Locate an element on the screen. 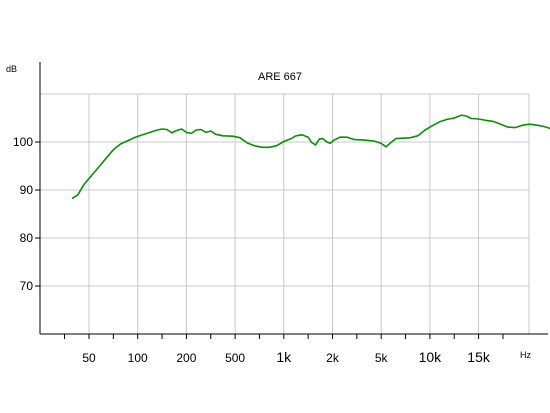 The image size is (550, 413). y-axis-unit-label: dB is located at coordinates (11, 69).